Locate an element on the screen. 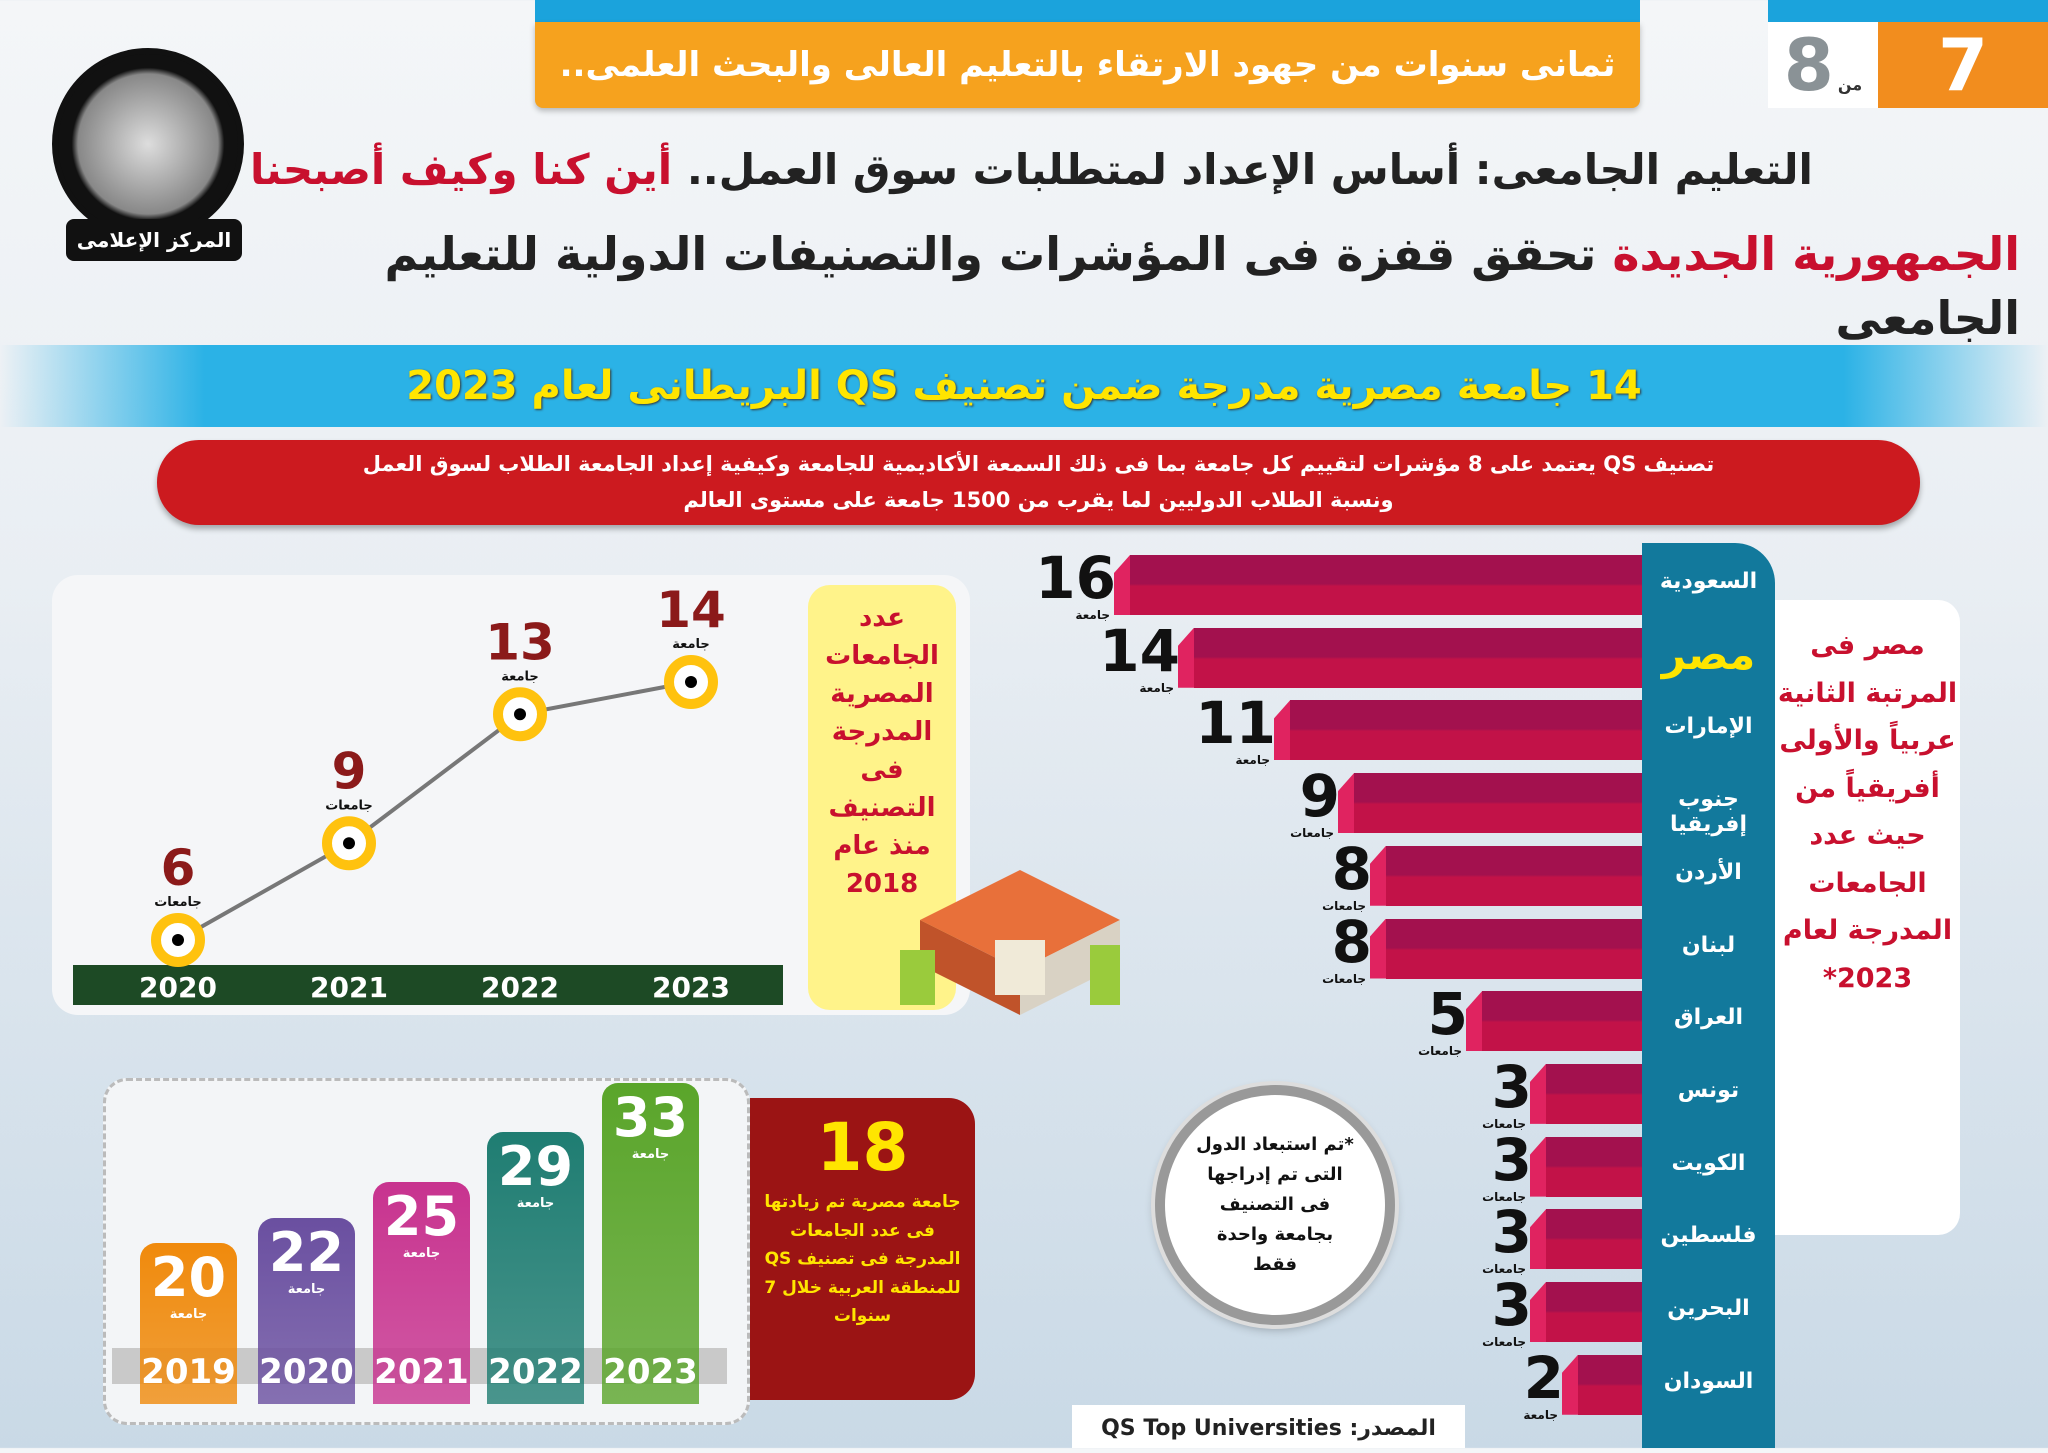  regional-increase-number: 18 is located at coordinates (862, 1147).